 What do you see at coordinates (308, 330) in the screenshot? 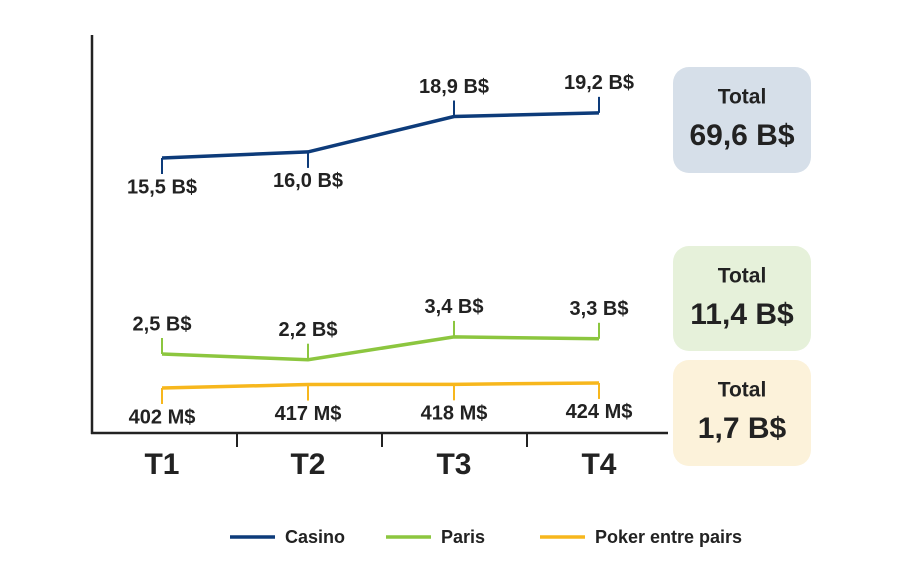
I see `data-label: 2,2 B$` at bounding box center [308, 330].